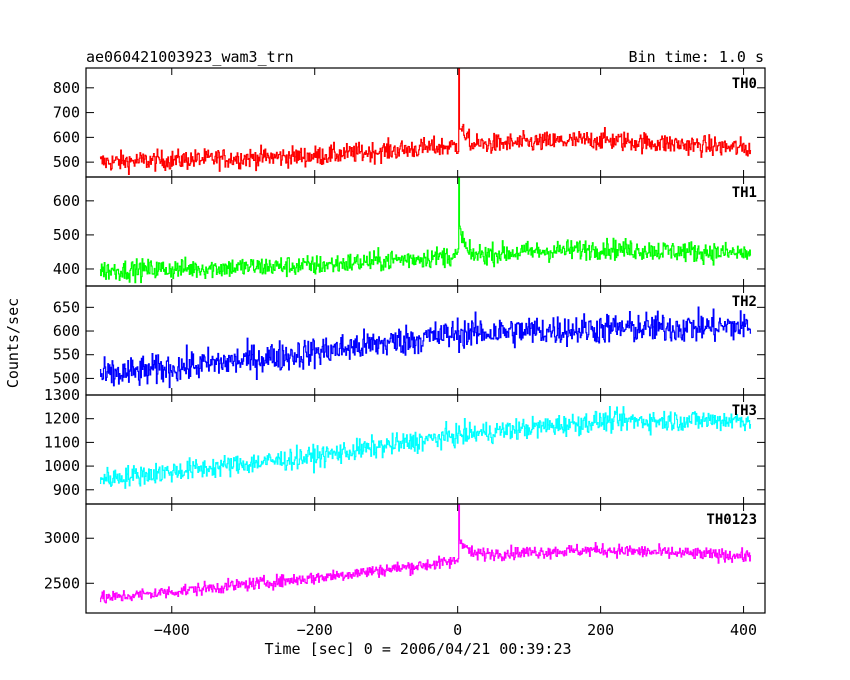 This screenshot has width=850, height=680. What do you see at coordinates (62, 538) in the screenshot?
I see `y-tick-label: 3000` at bounding box center [62, 538].